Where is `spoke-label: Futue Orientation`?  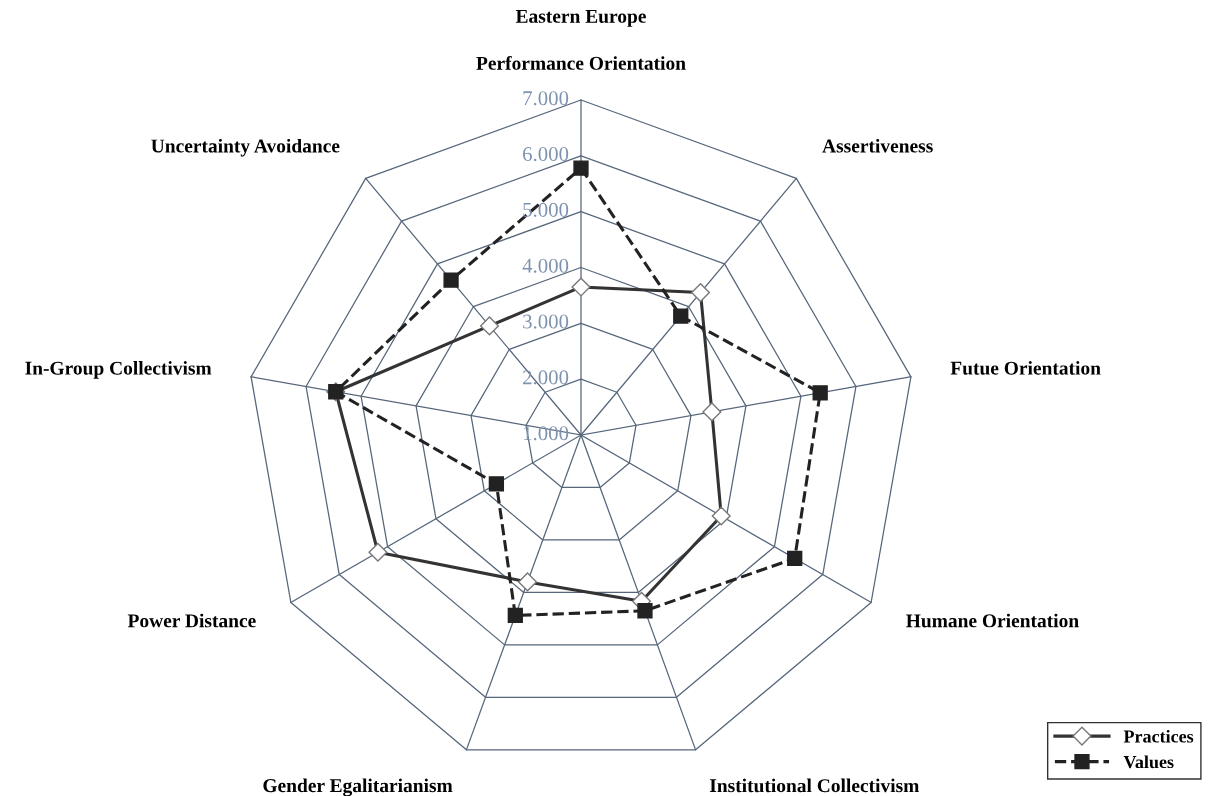
spoke-label: Futue Orientation is located at coordinates (1025, 368).